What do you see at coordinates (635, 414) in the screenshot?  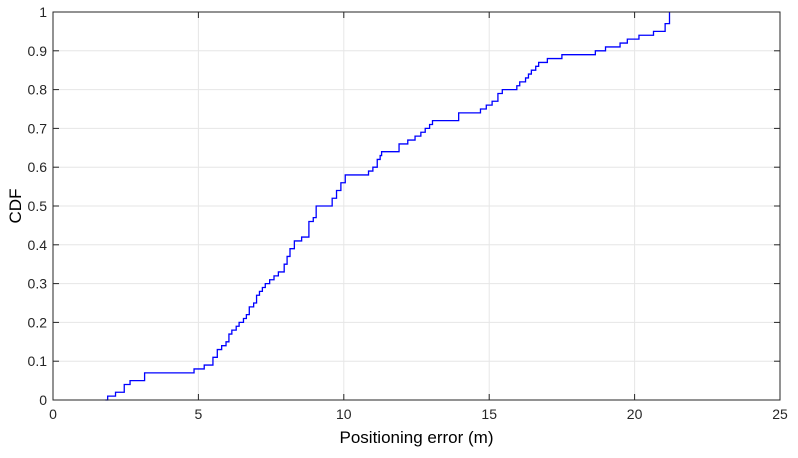 I see `x-tick-label: 20` at bounding box center [635, 414].